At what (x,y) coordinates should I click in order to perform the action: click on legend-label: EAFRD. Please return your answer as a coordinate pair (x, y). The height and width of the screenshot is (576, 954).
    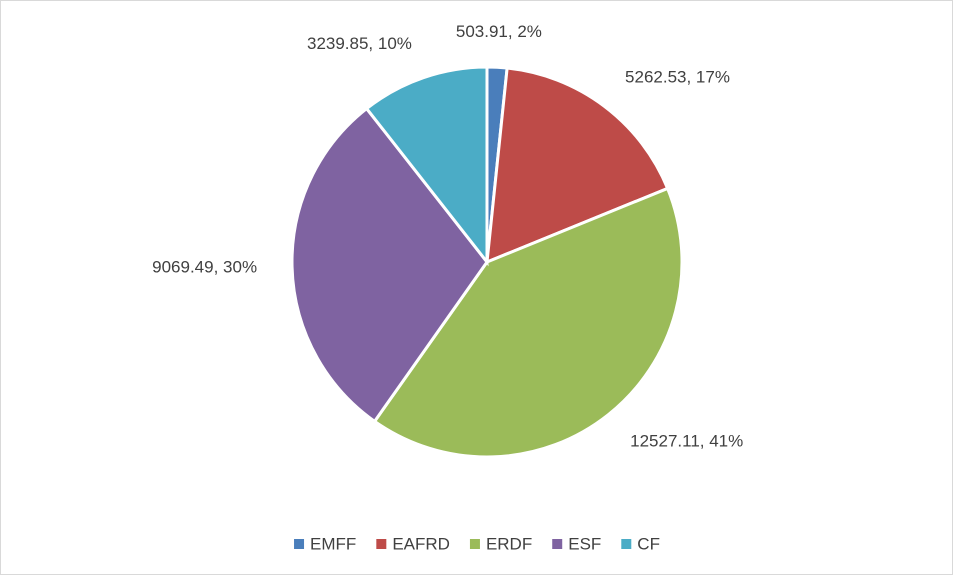
    Looking at the image, I should click on (421, 543).